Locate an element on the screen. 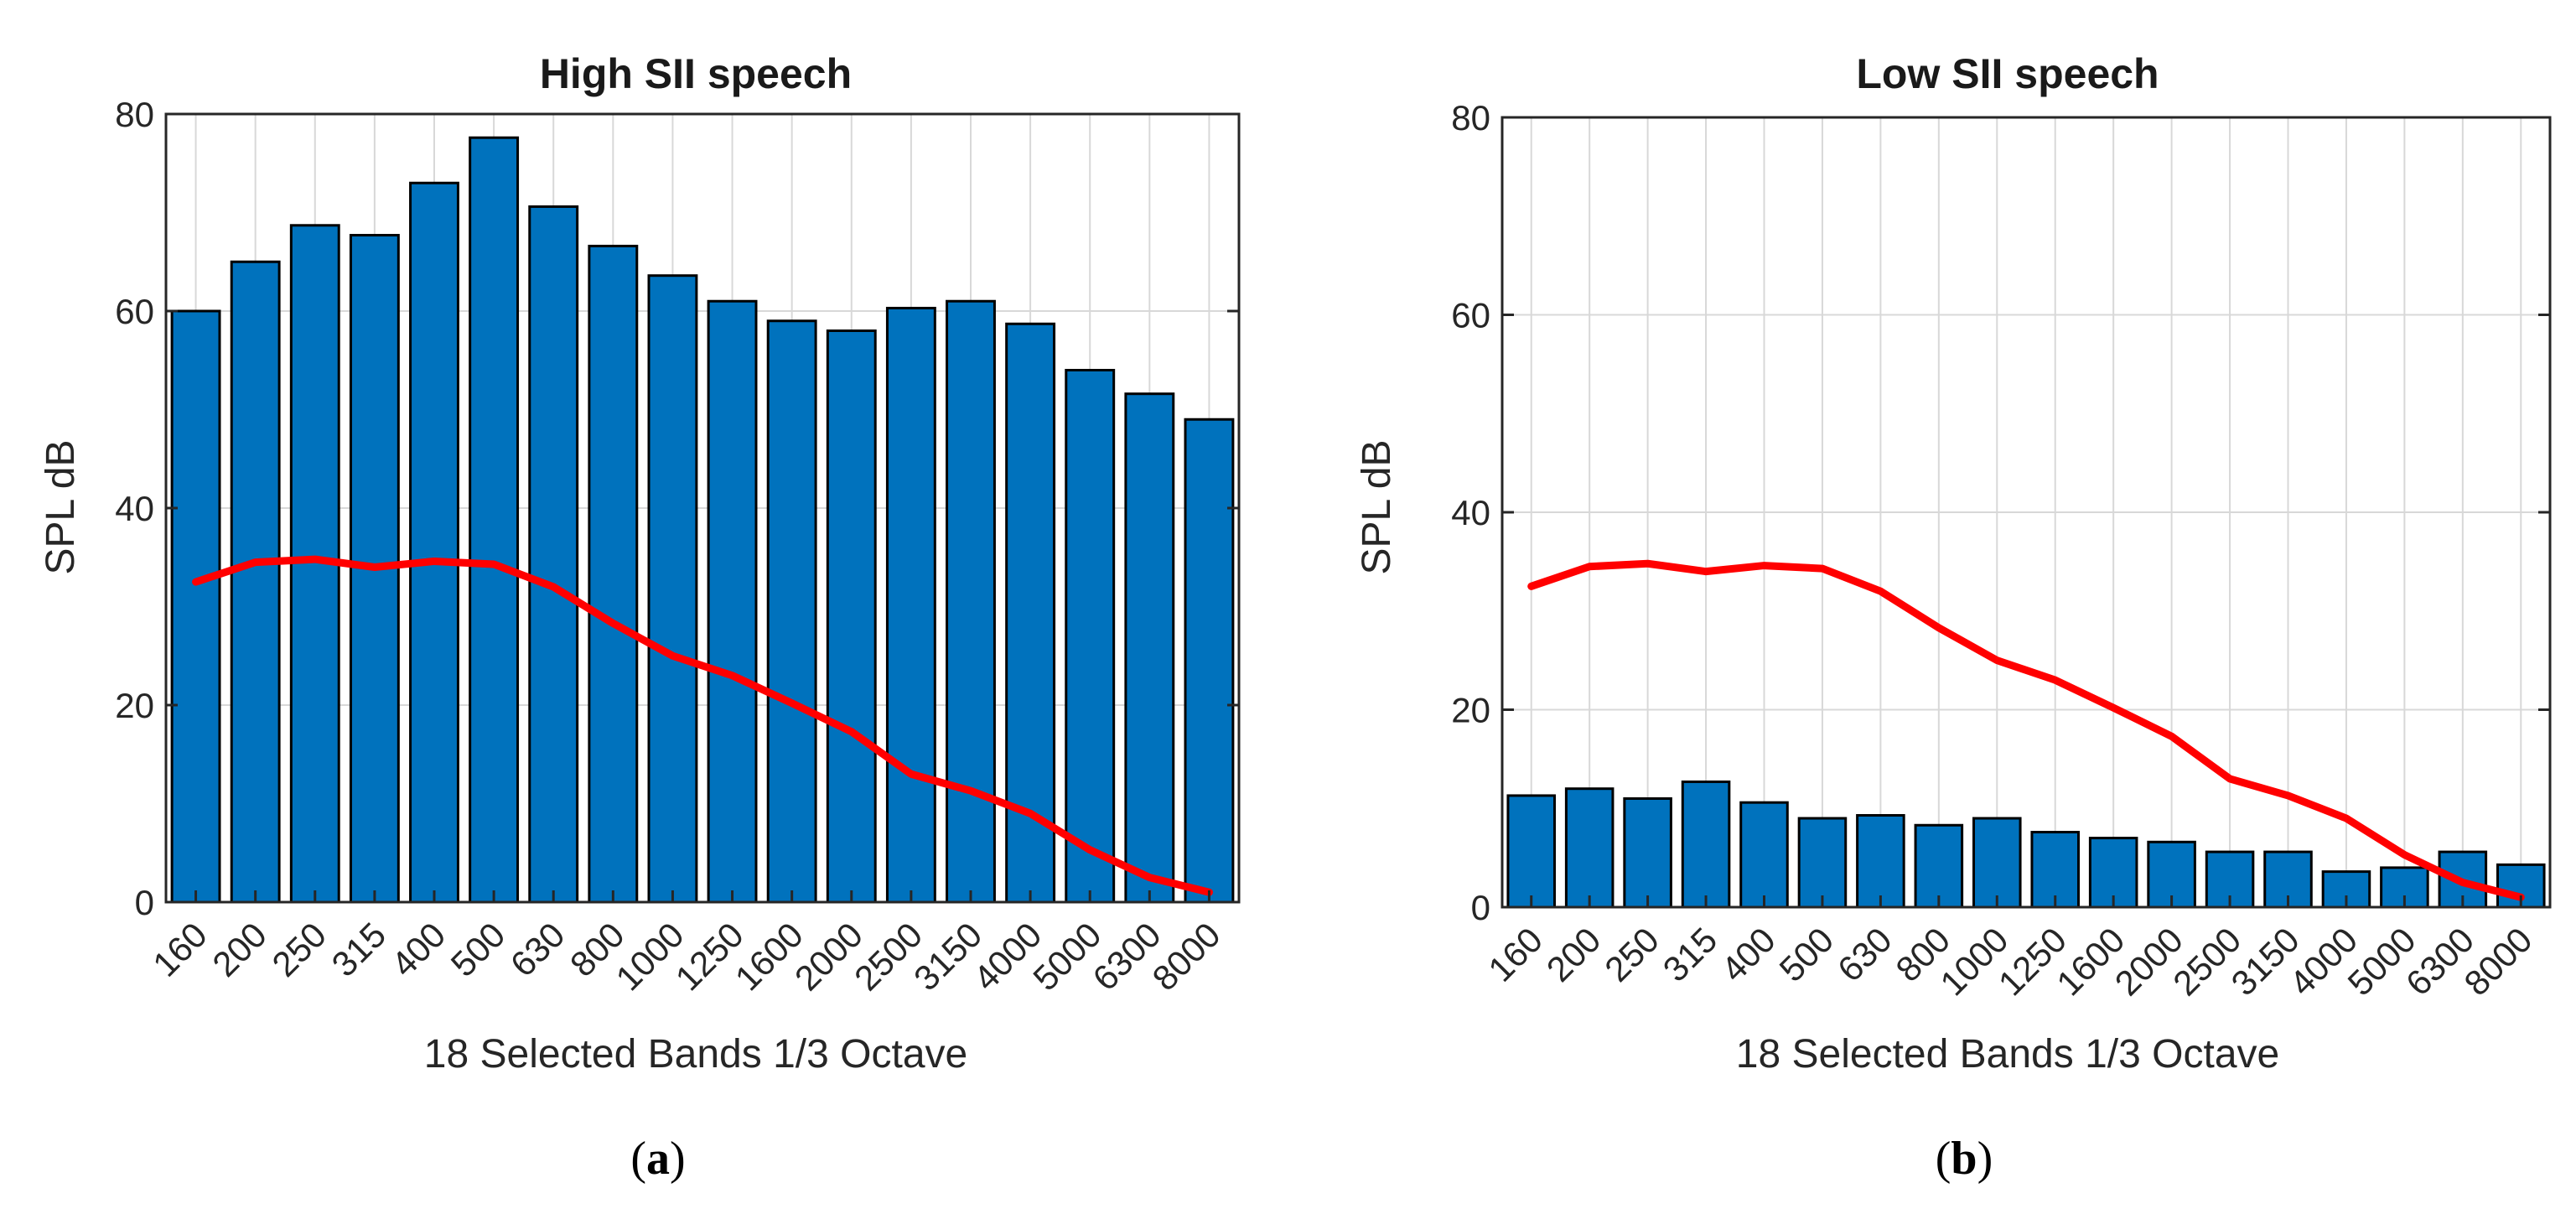 The image size is (2576, 1214). panel-b-threshold-line-group is located at coordinates (2026, 730).